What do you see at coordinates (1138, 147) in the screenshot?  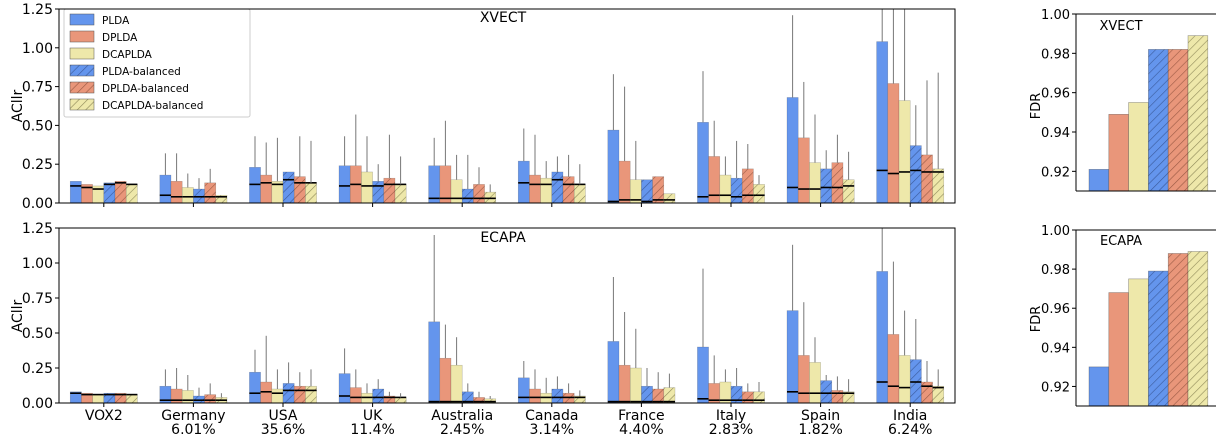 I see `fdr-bar-dcaplda` at bounding box center [1138, 147].